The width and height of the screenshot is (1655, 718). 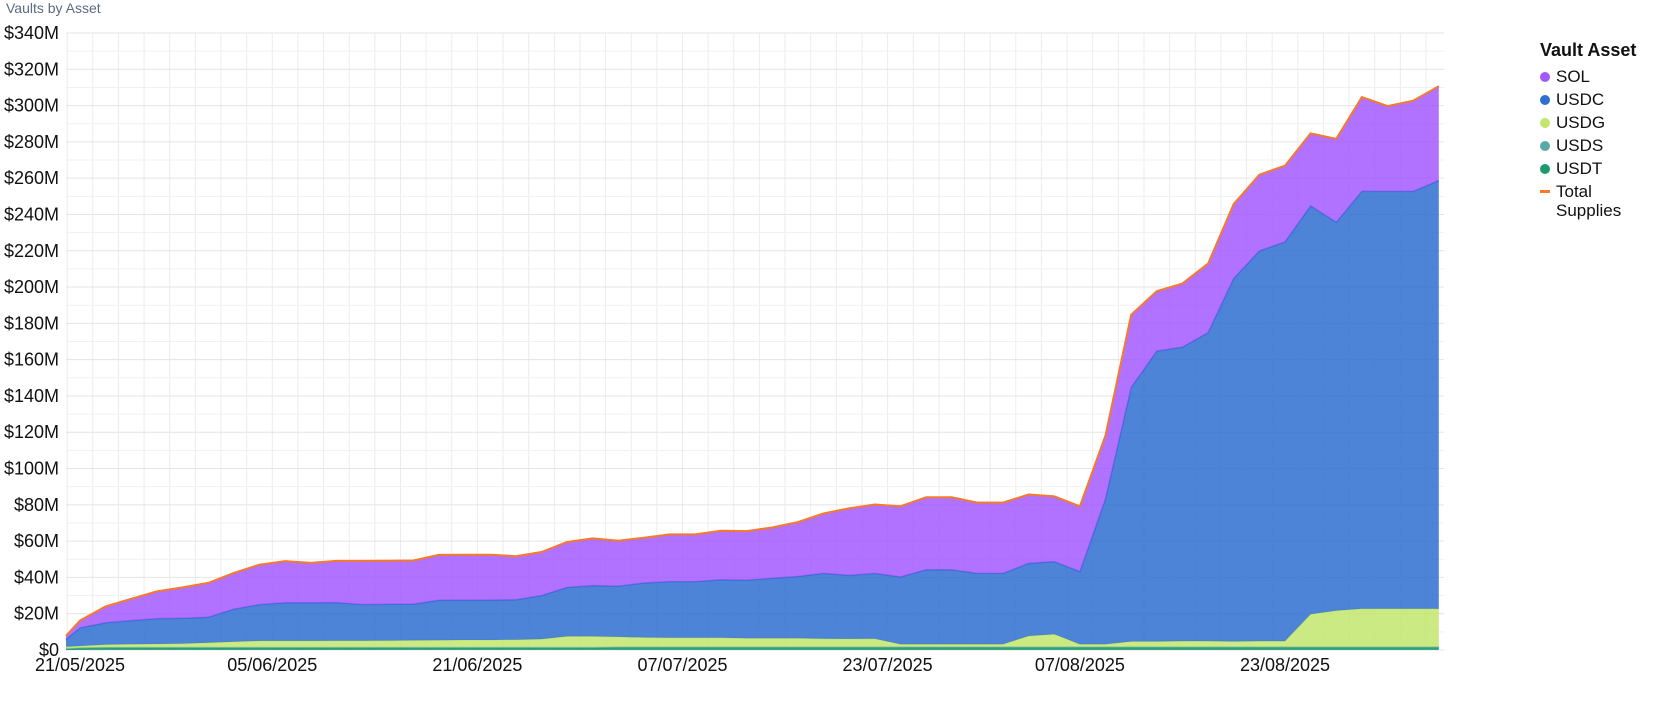 I want to click on y-tick-label: $20M, so click(x=36, y=614).